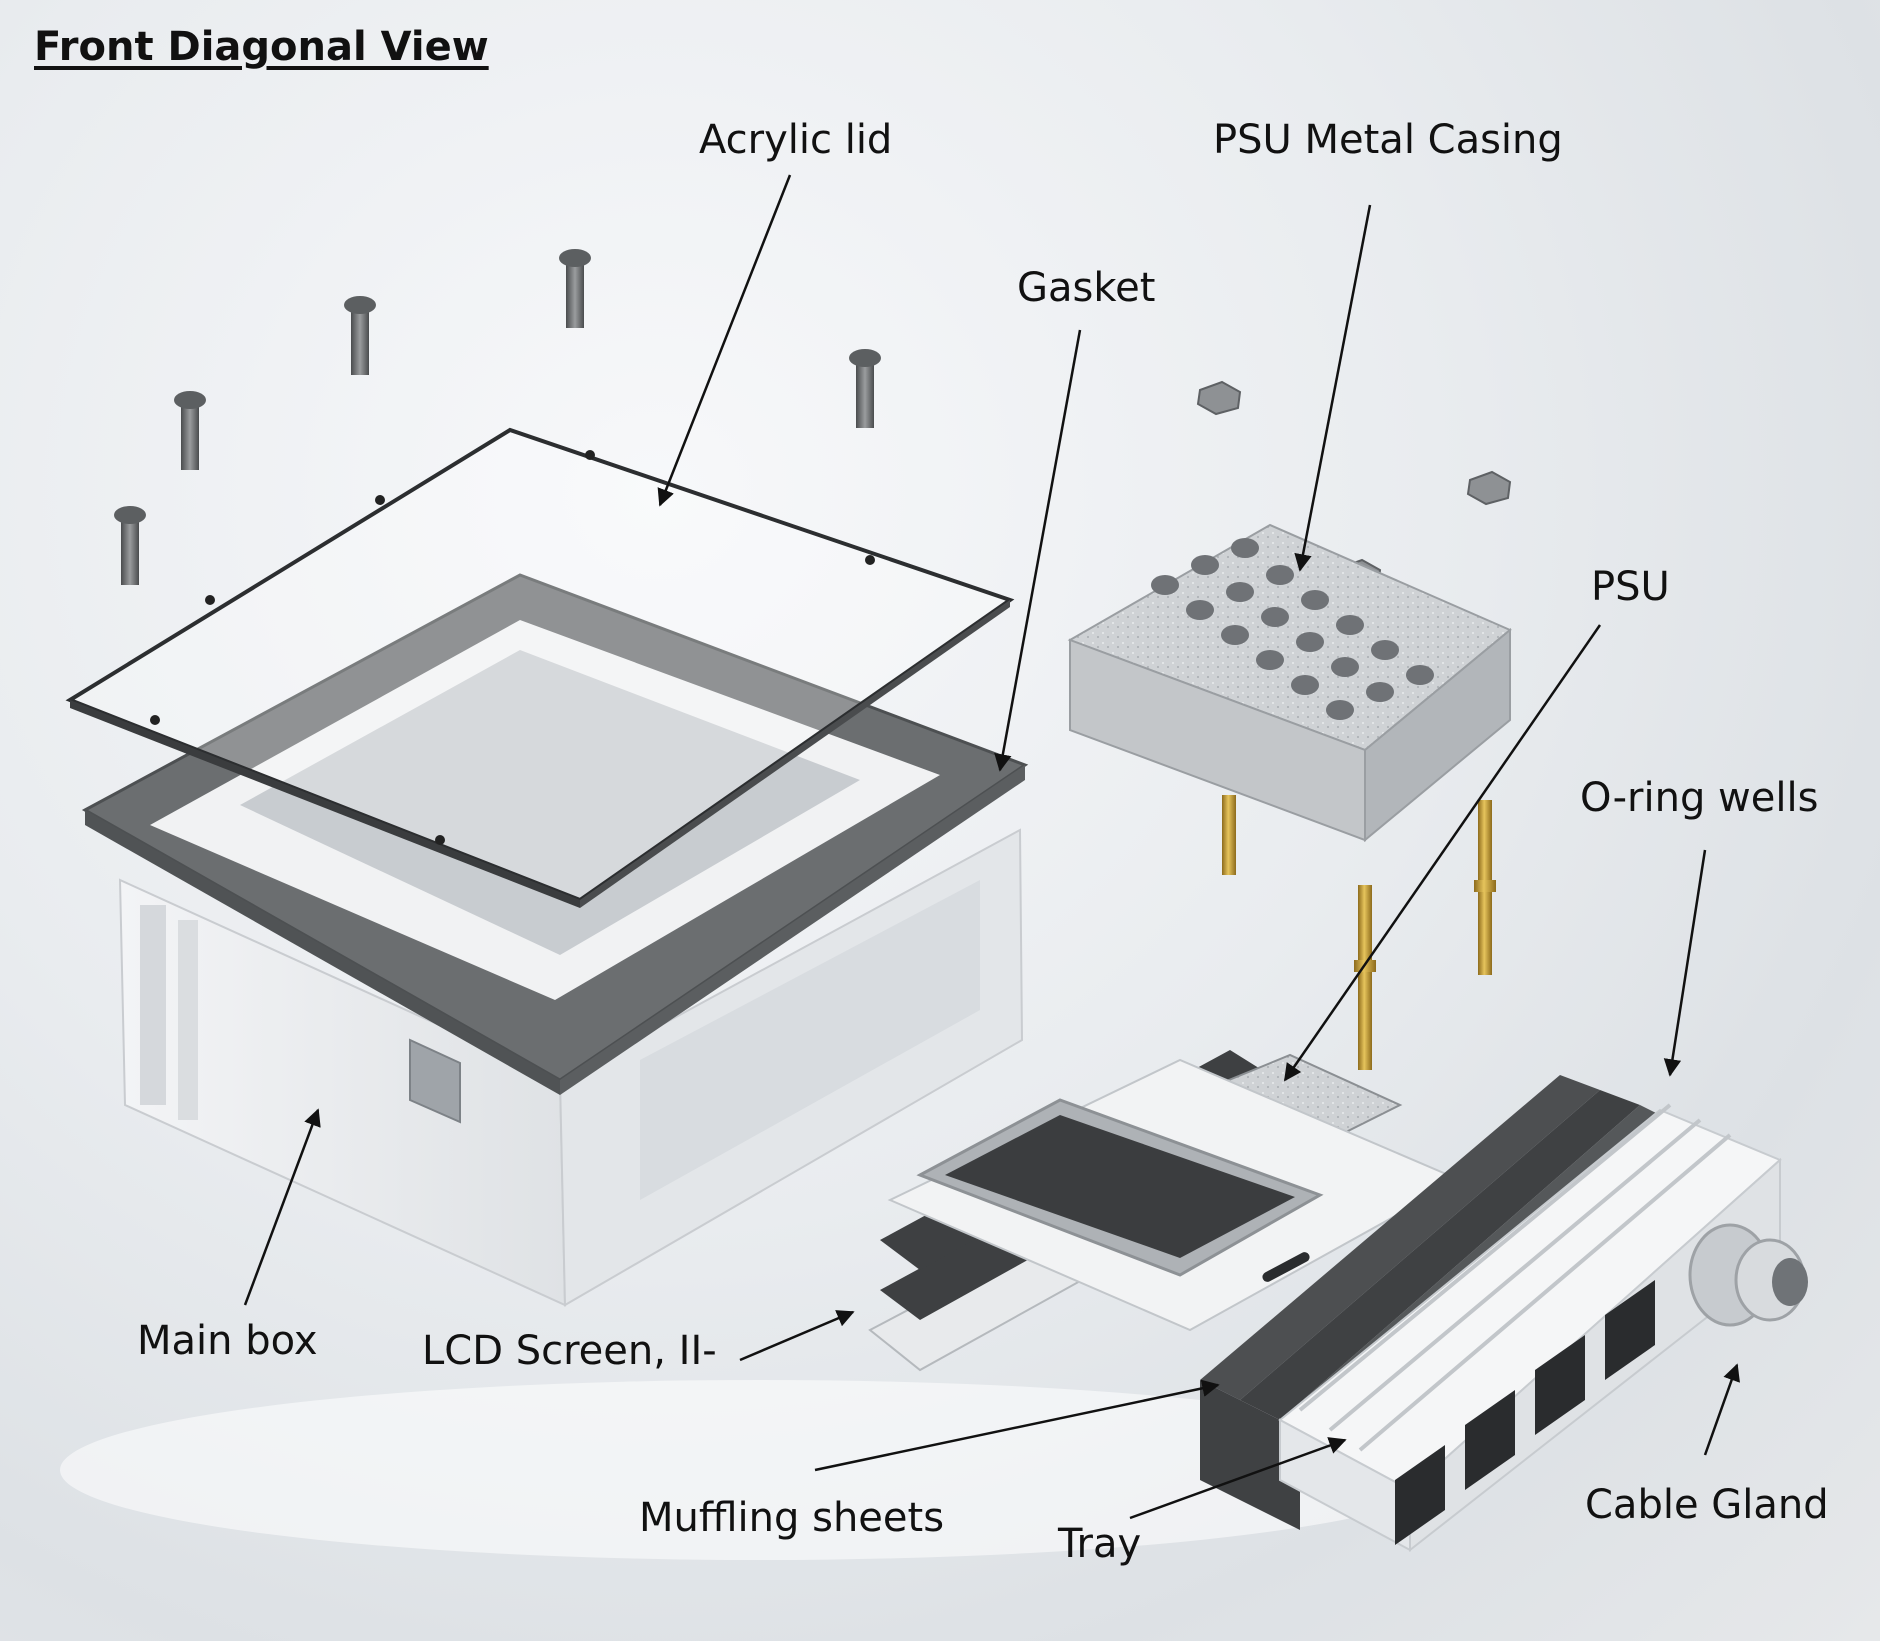 The image size is (1880, 1641). I want to click on label-cable-gland: Cable Gland, so click(1707, 1505).